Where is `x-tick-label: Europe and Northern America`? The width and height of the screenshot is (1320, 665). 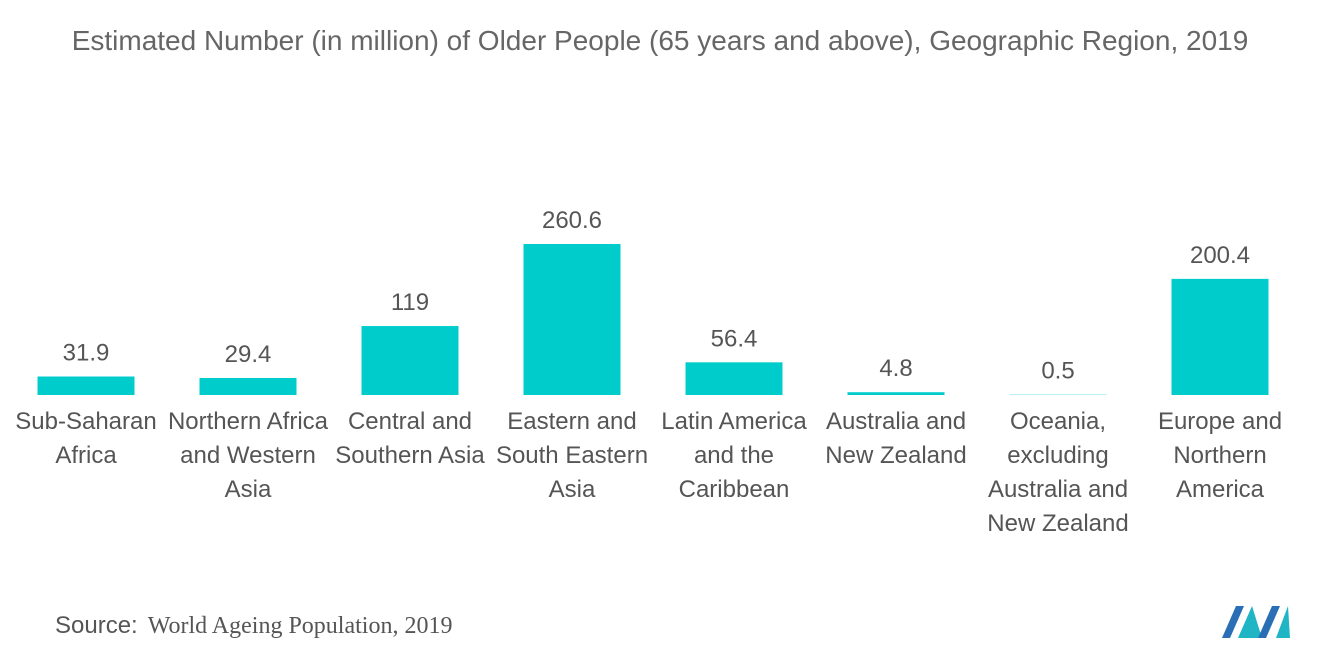 x-tick-label: Europe and Northern America is located at coordinates (1220, 455).